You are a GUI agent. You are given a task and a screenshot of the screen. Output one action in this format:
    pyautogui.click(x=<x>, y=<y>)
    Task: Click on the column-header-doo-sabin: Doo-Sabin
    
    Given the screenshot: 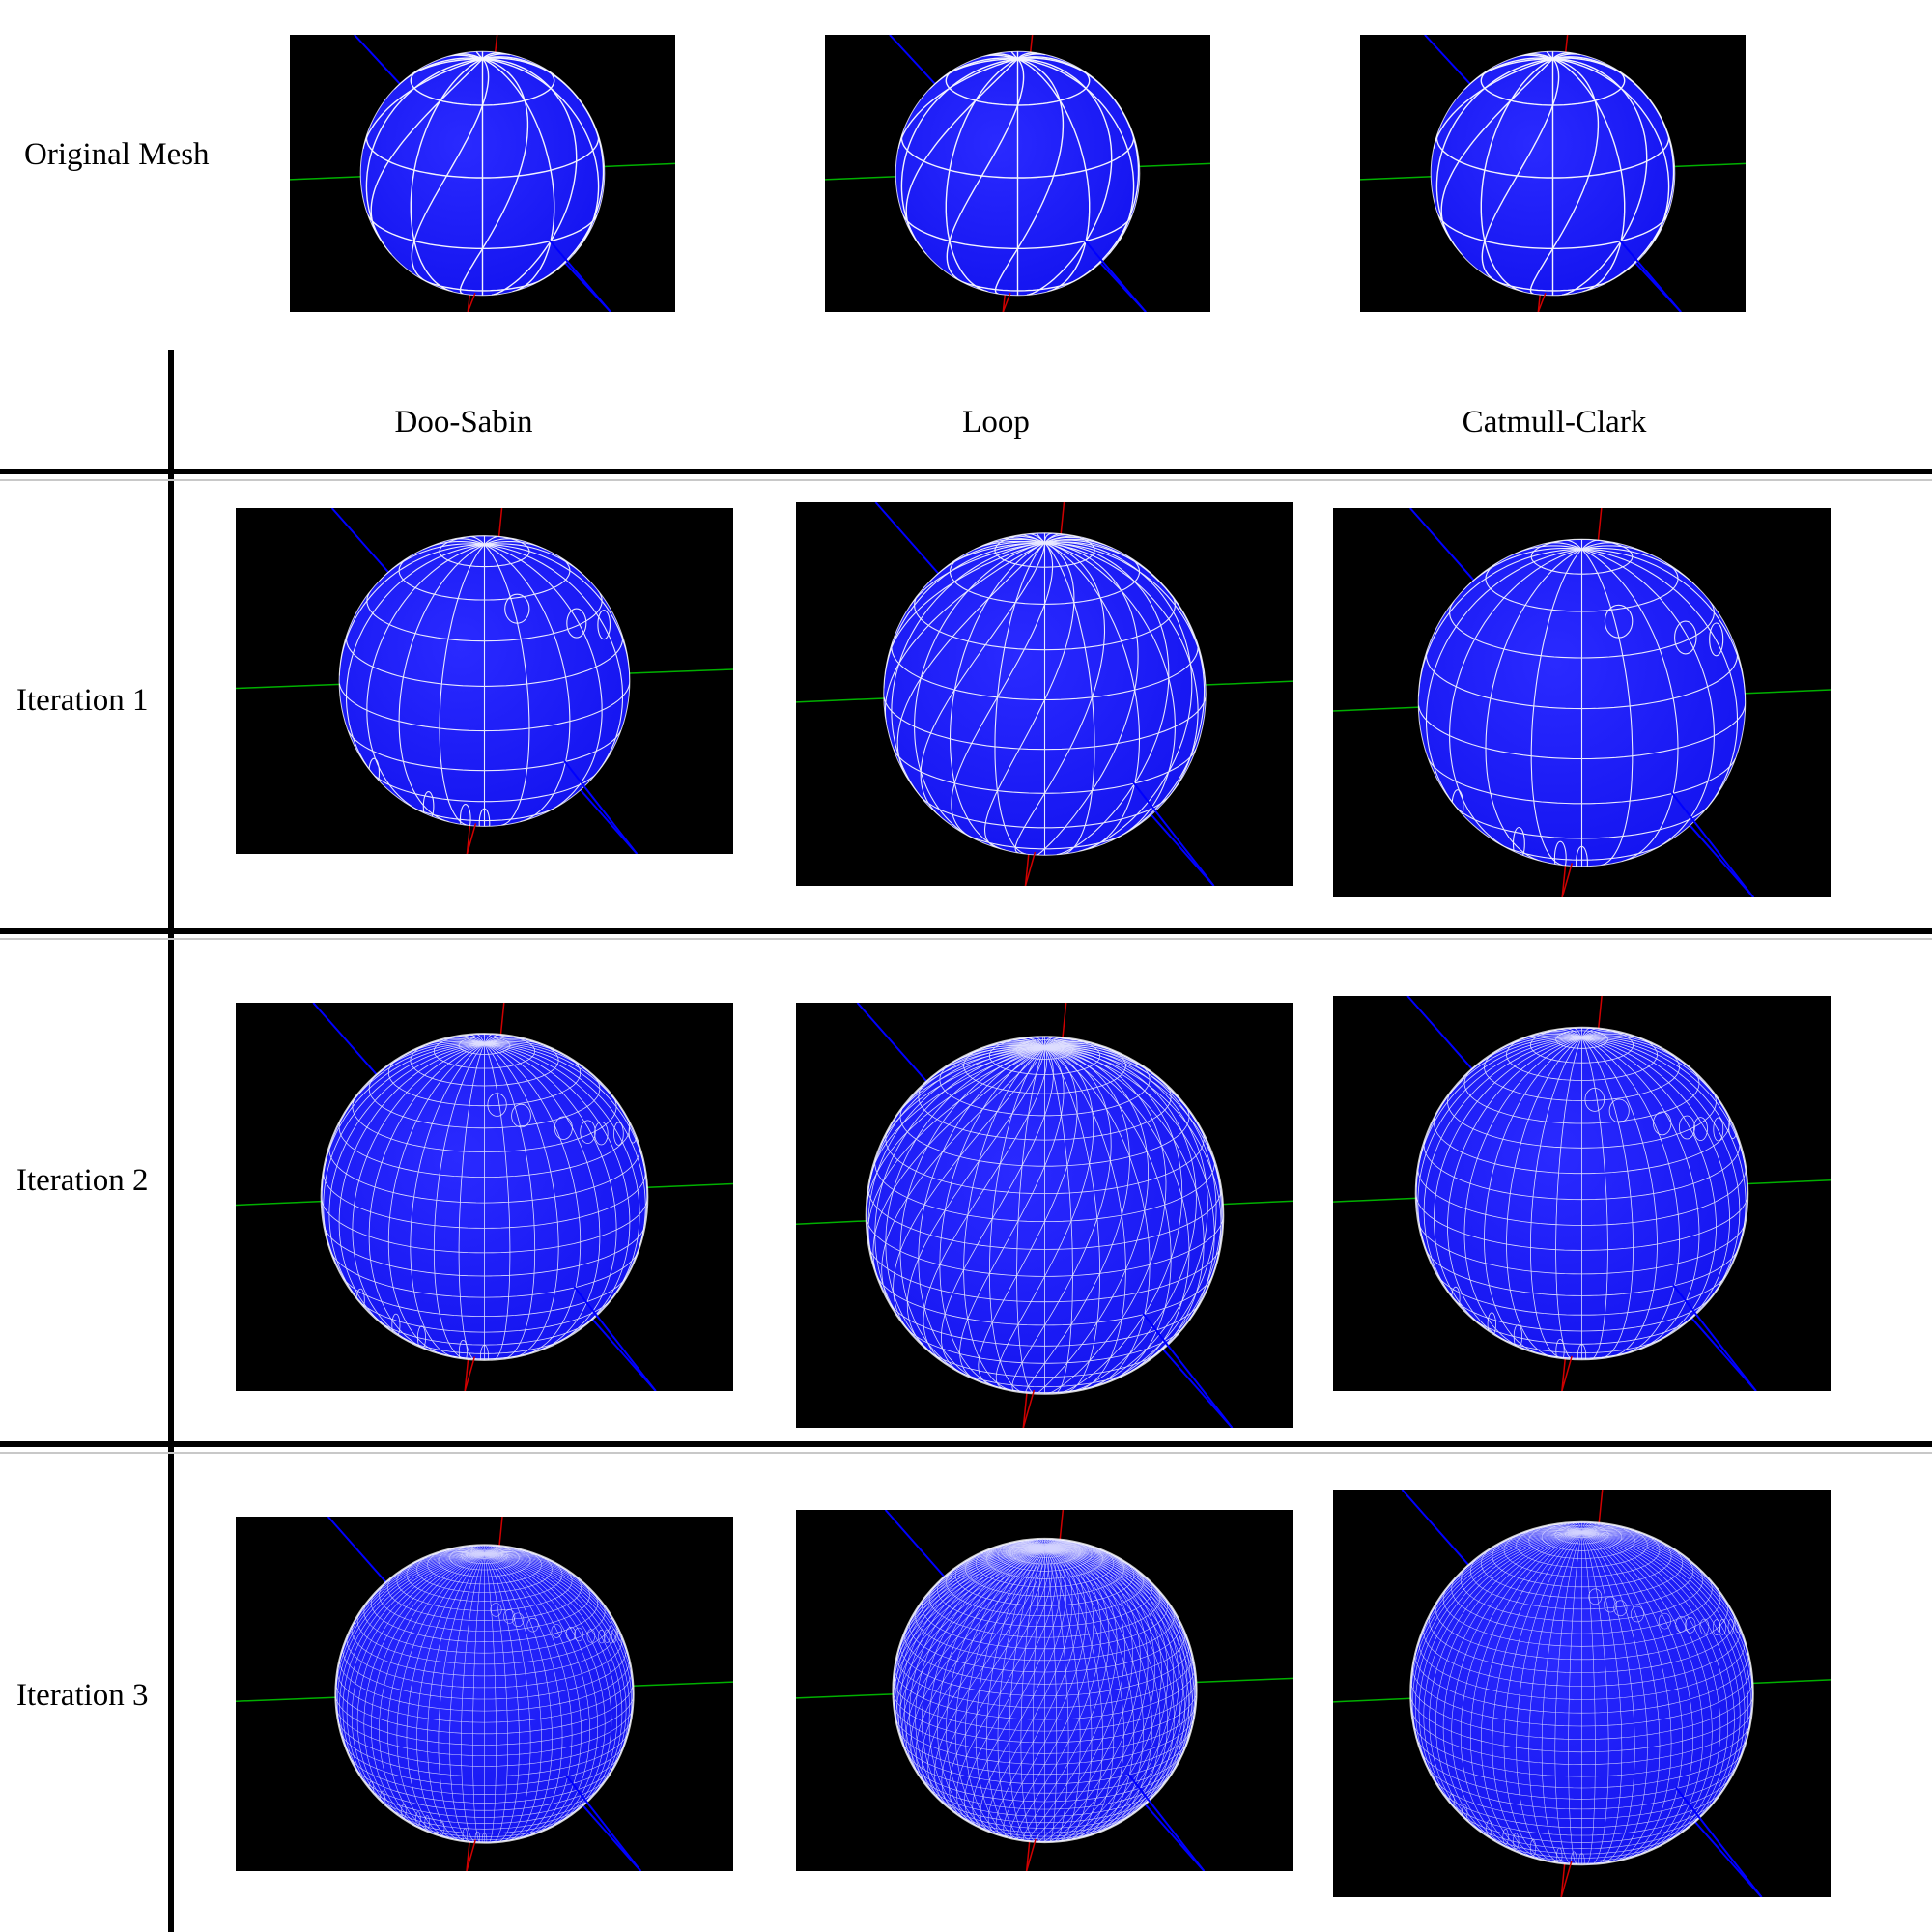 What is the action you would take?
    pyautogui.click(x=463, y=422)
    